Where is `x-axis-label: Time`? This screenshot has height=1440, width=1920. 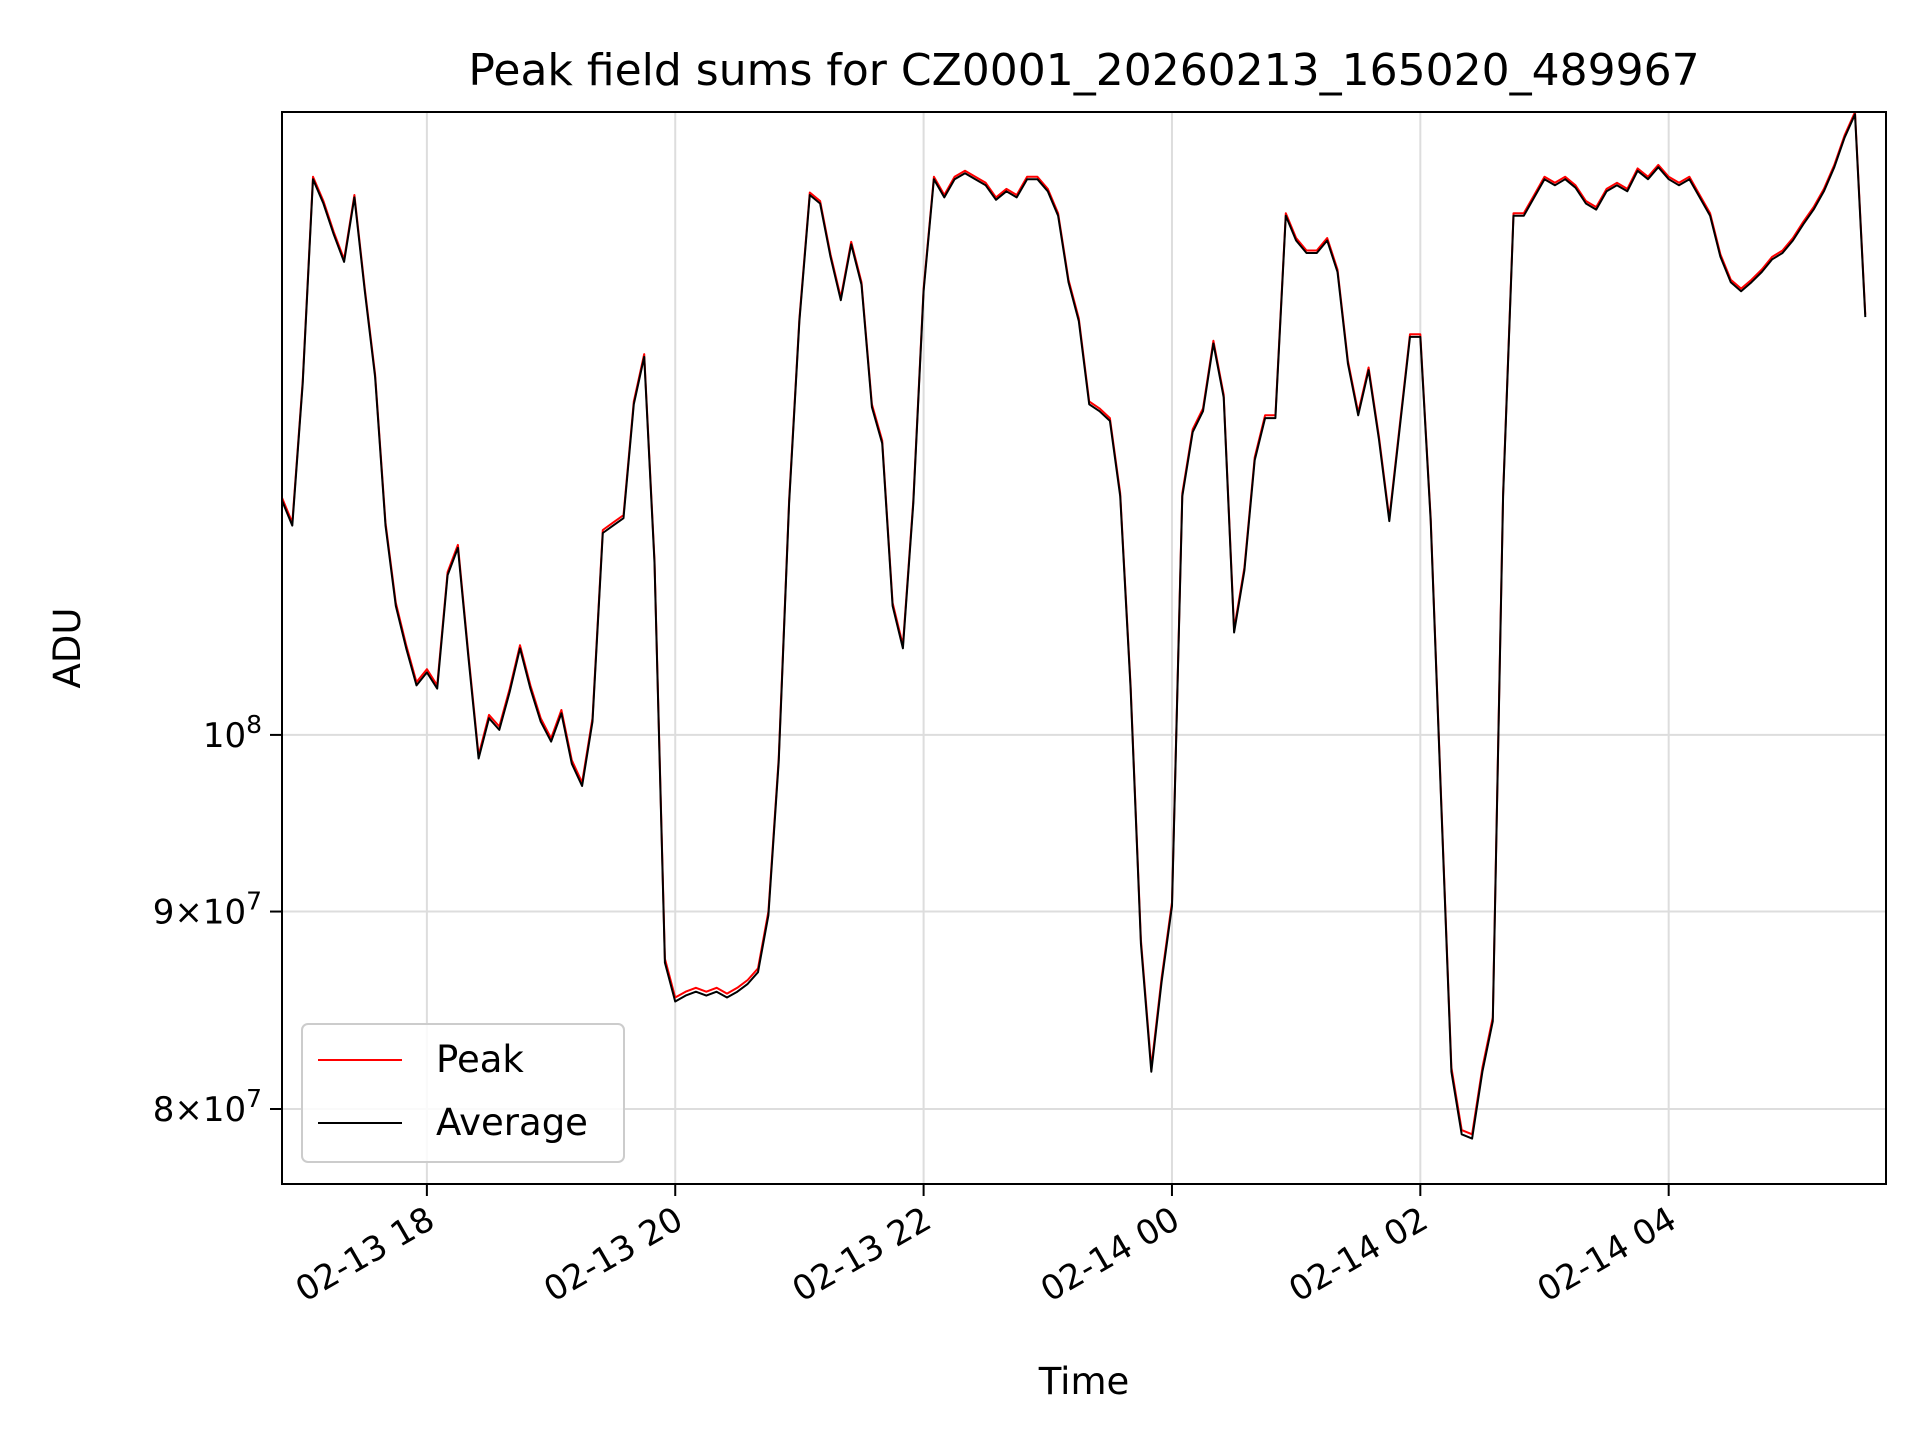 x-axis-label: Time is located at coordinates (1084, 1381).